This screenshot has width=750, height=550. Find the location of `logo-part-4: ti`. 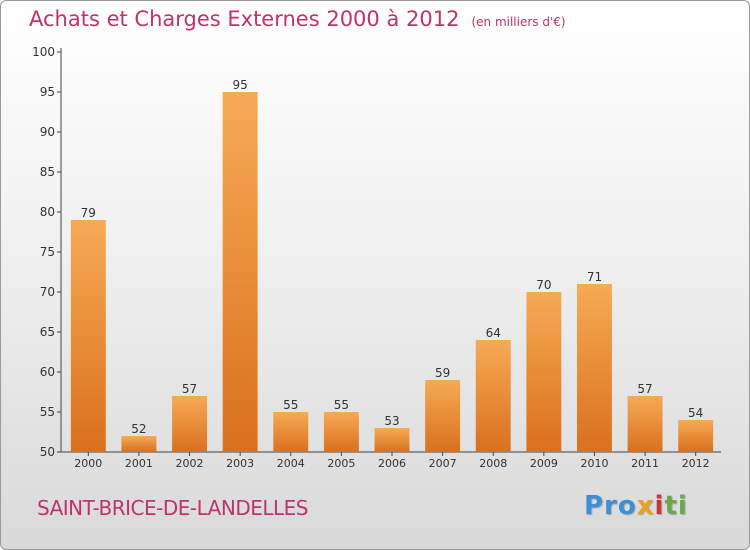

logo-part-4: ti is located at coordinates (676, 506).